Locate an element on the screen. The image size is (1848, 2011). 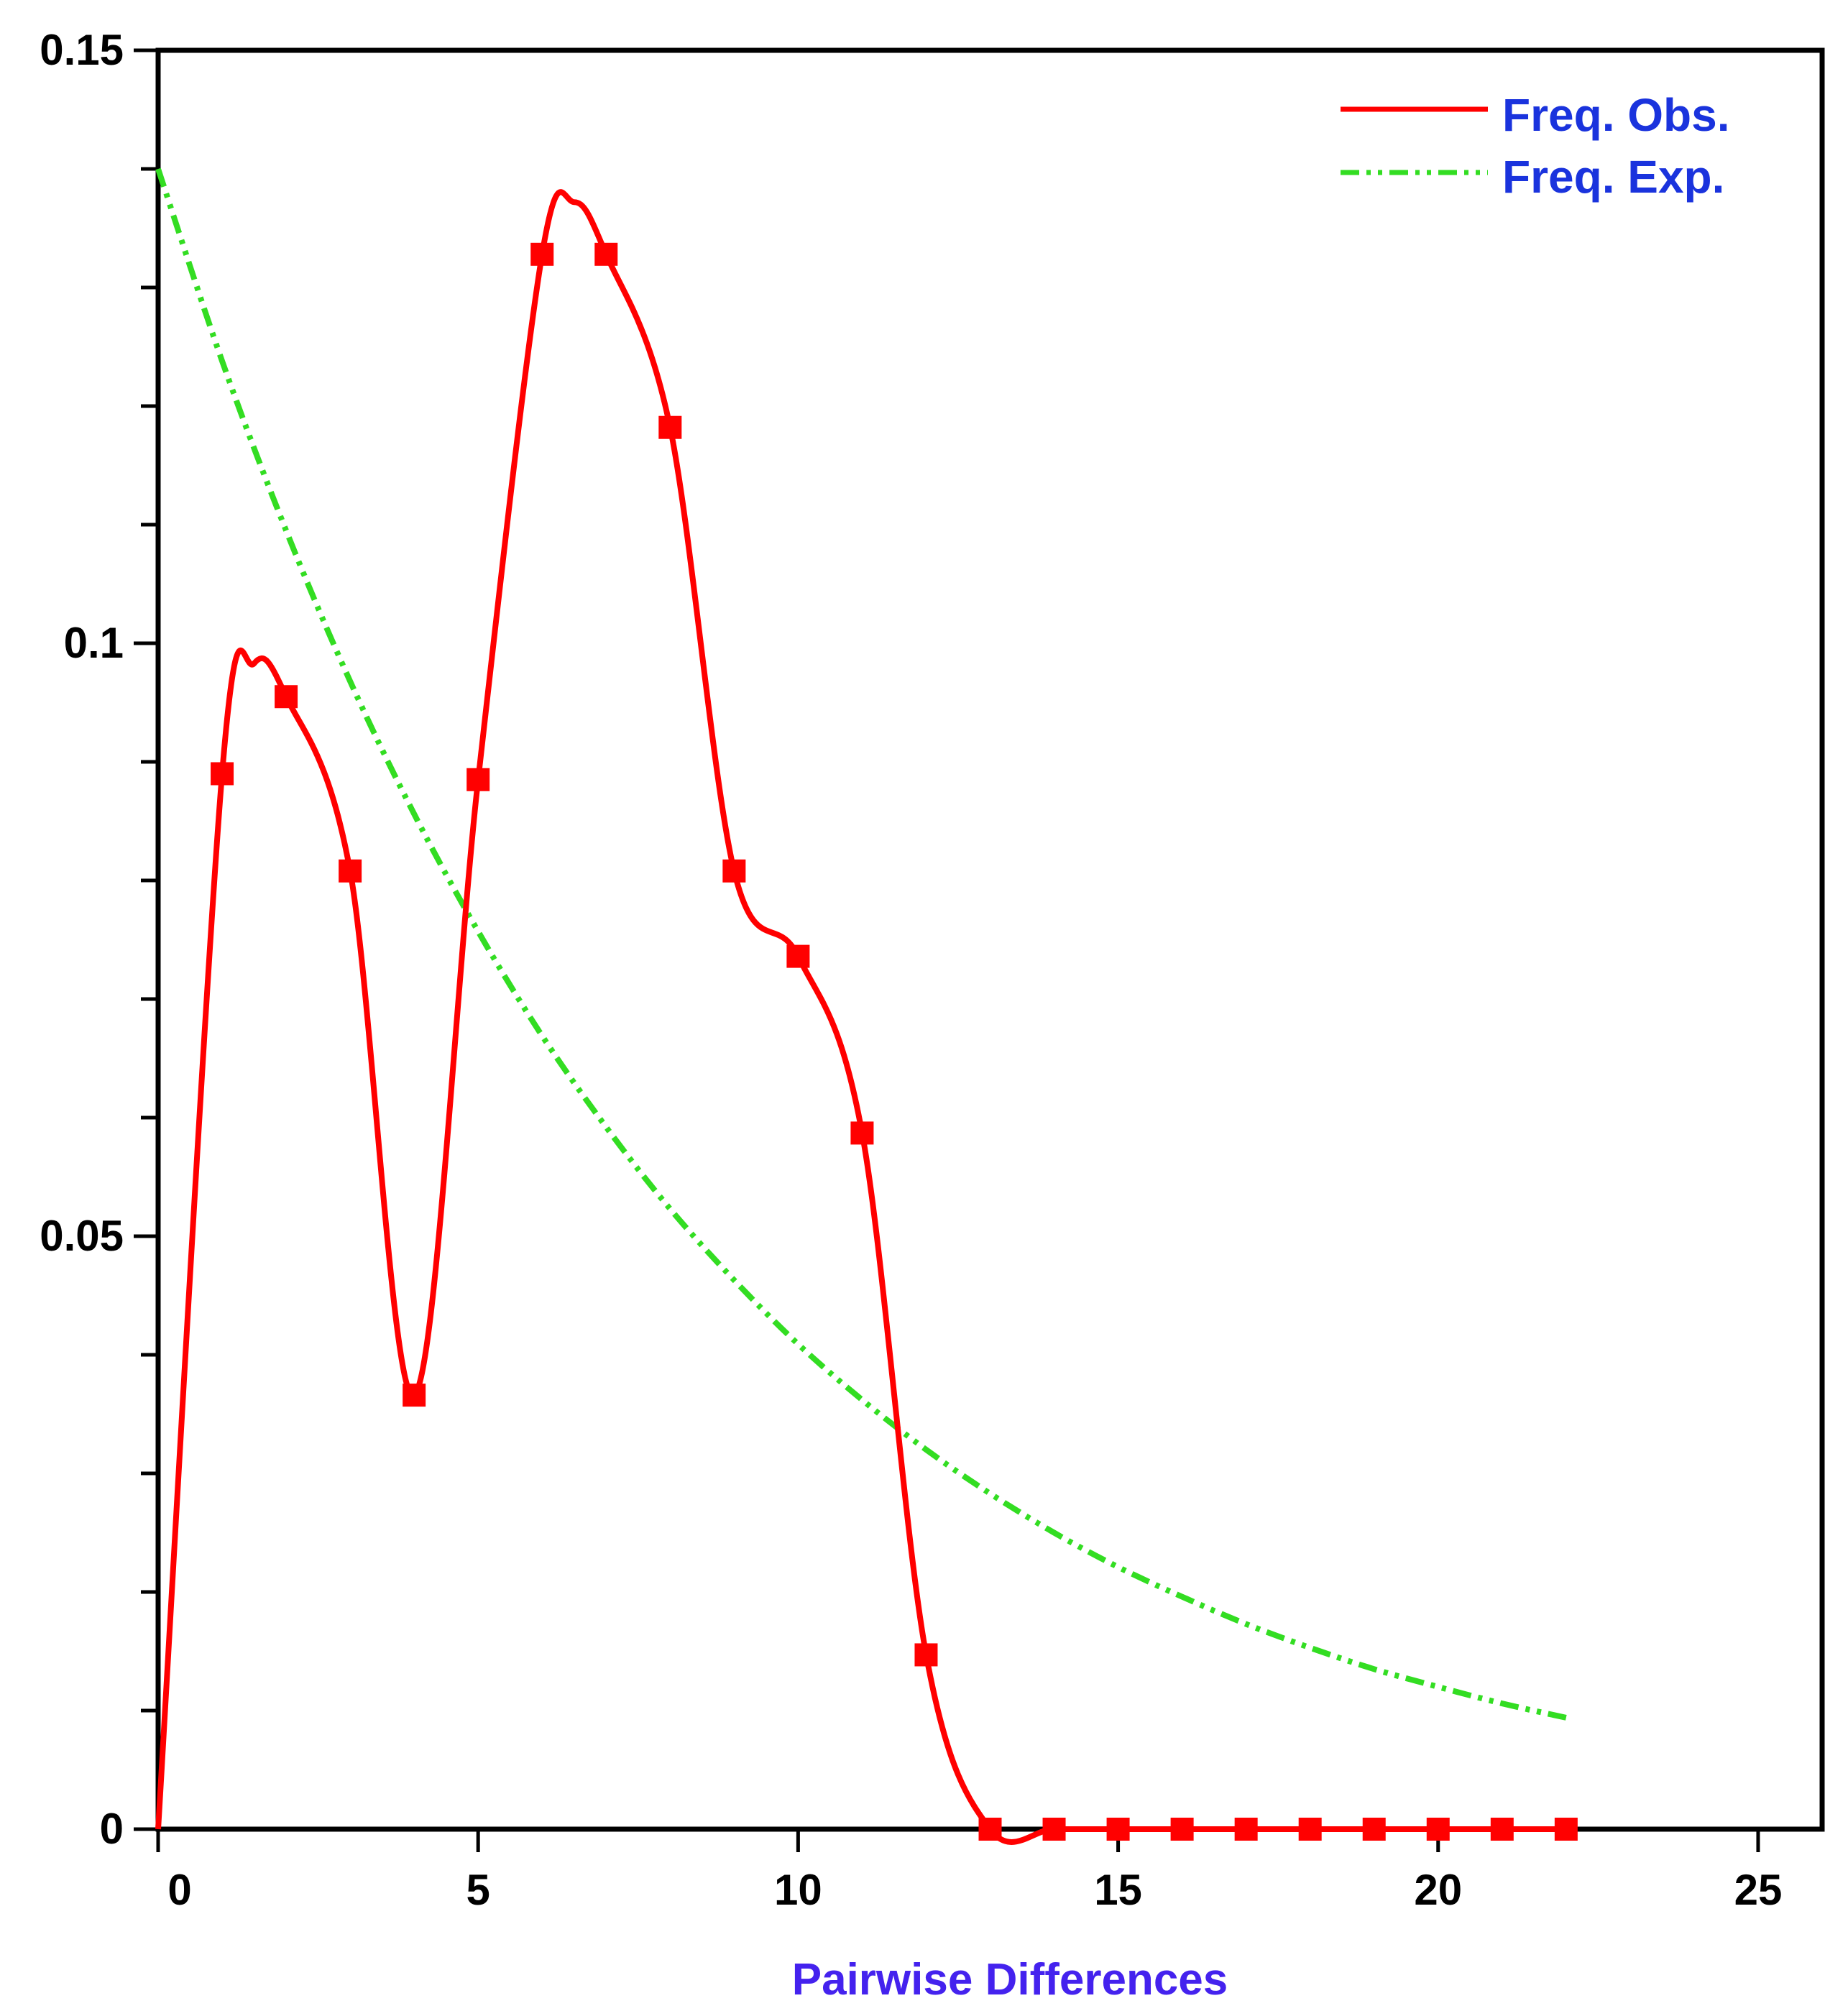
y-tick-label: 0.15 is located at coordinates (82, 50).